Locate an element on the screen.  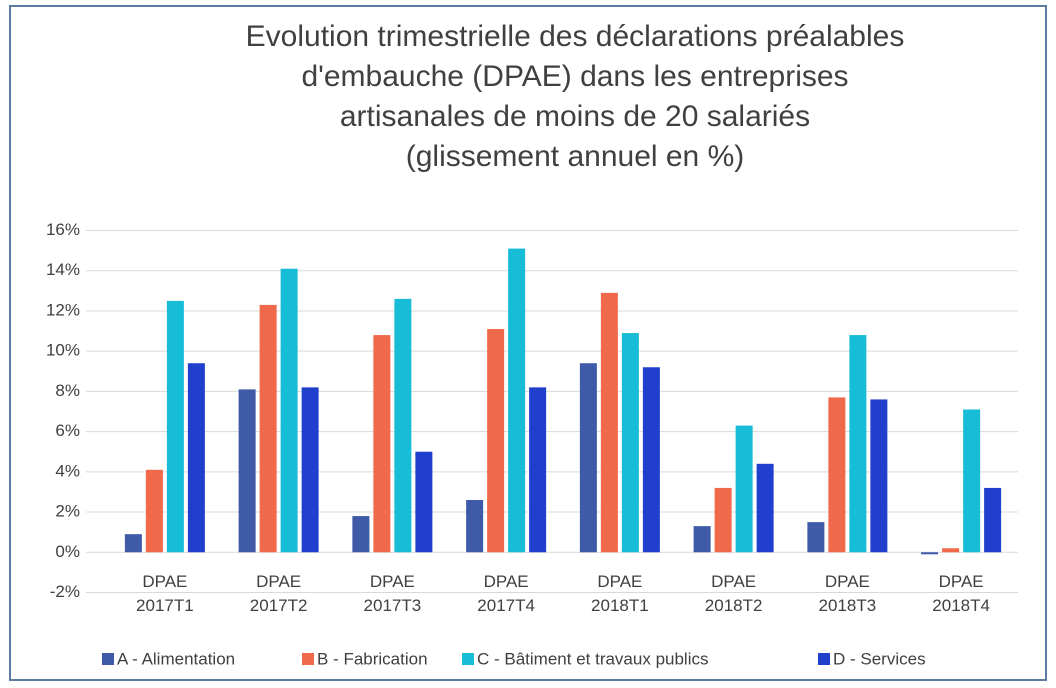
x-tick-label-line: 2018T3 is located at coordinates (848, 605).